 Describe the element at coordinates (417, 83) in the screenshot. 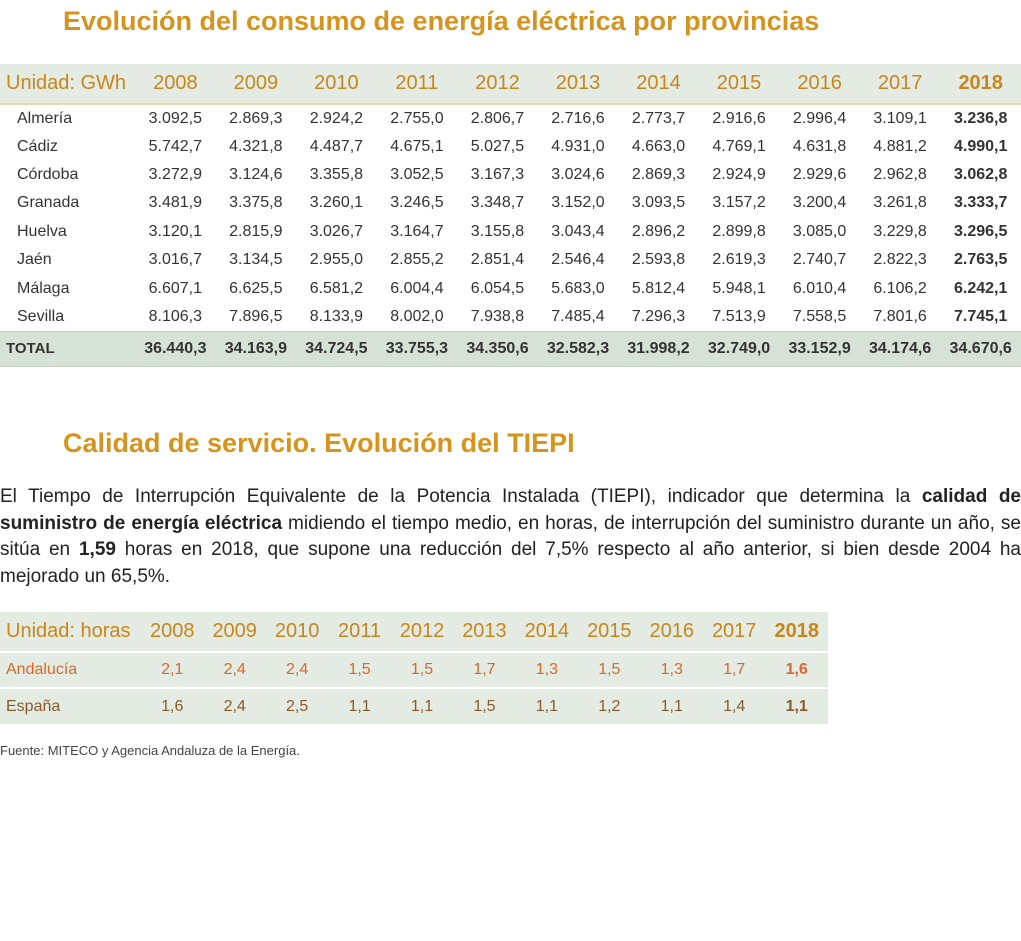

I see `consumo-year-header: 2011` at that location.